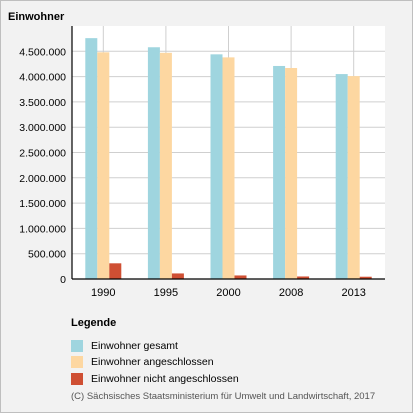  Describe the element at coordinates (42, 128) in the screenshot. I see `y-tick-label: 3.000.000` at that location.